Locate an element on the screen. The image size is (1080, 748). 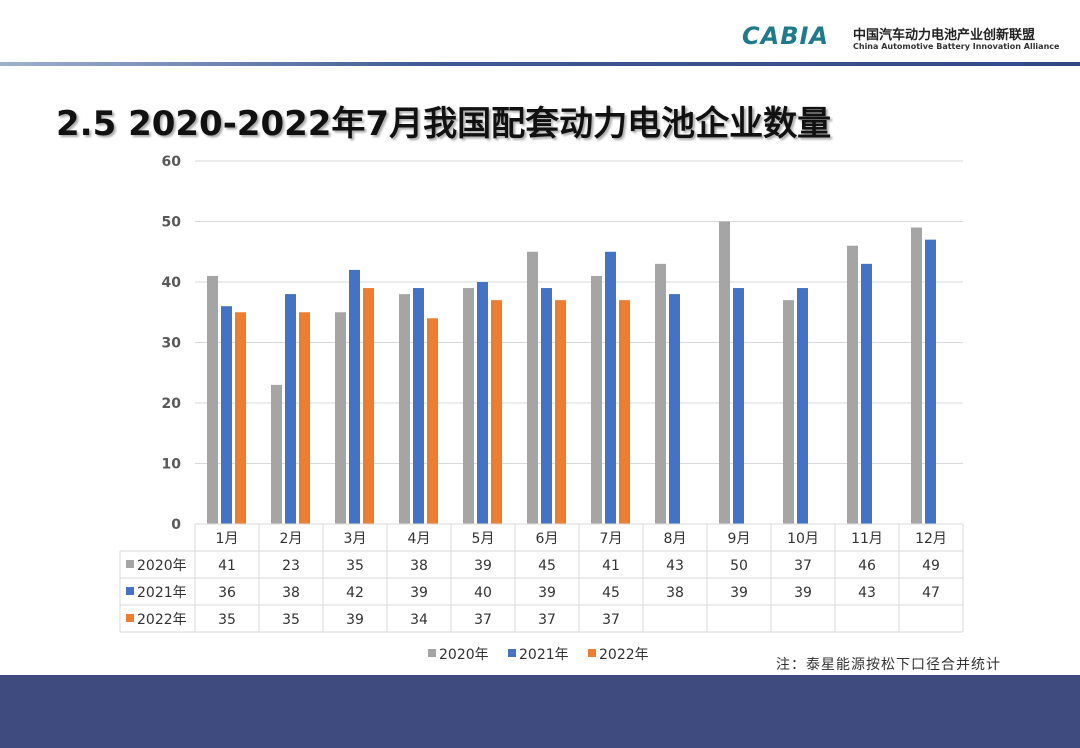
legend-label: 2022年 is located at coordinates (624, 655).